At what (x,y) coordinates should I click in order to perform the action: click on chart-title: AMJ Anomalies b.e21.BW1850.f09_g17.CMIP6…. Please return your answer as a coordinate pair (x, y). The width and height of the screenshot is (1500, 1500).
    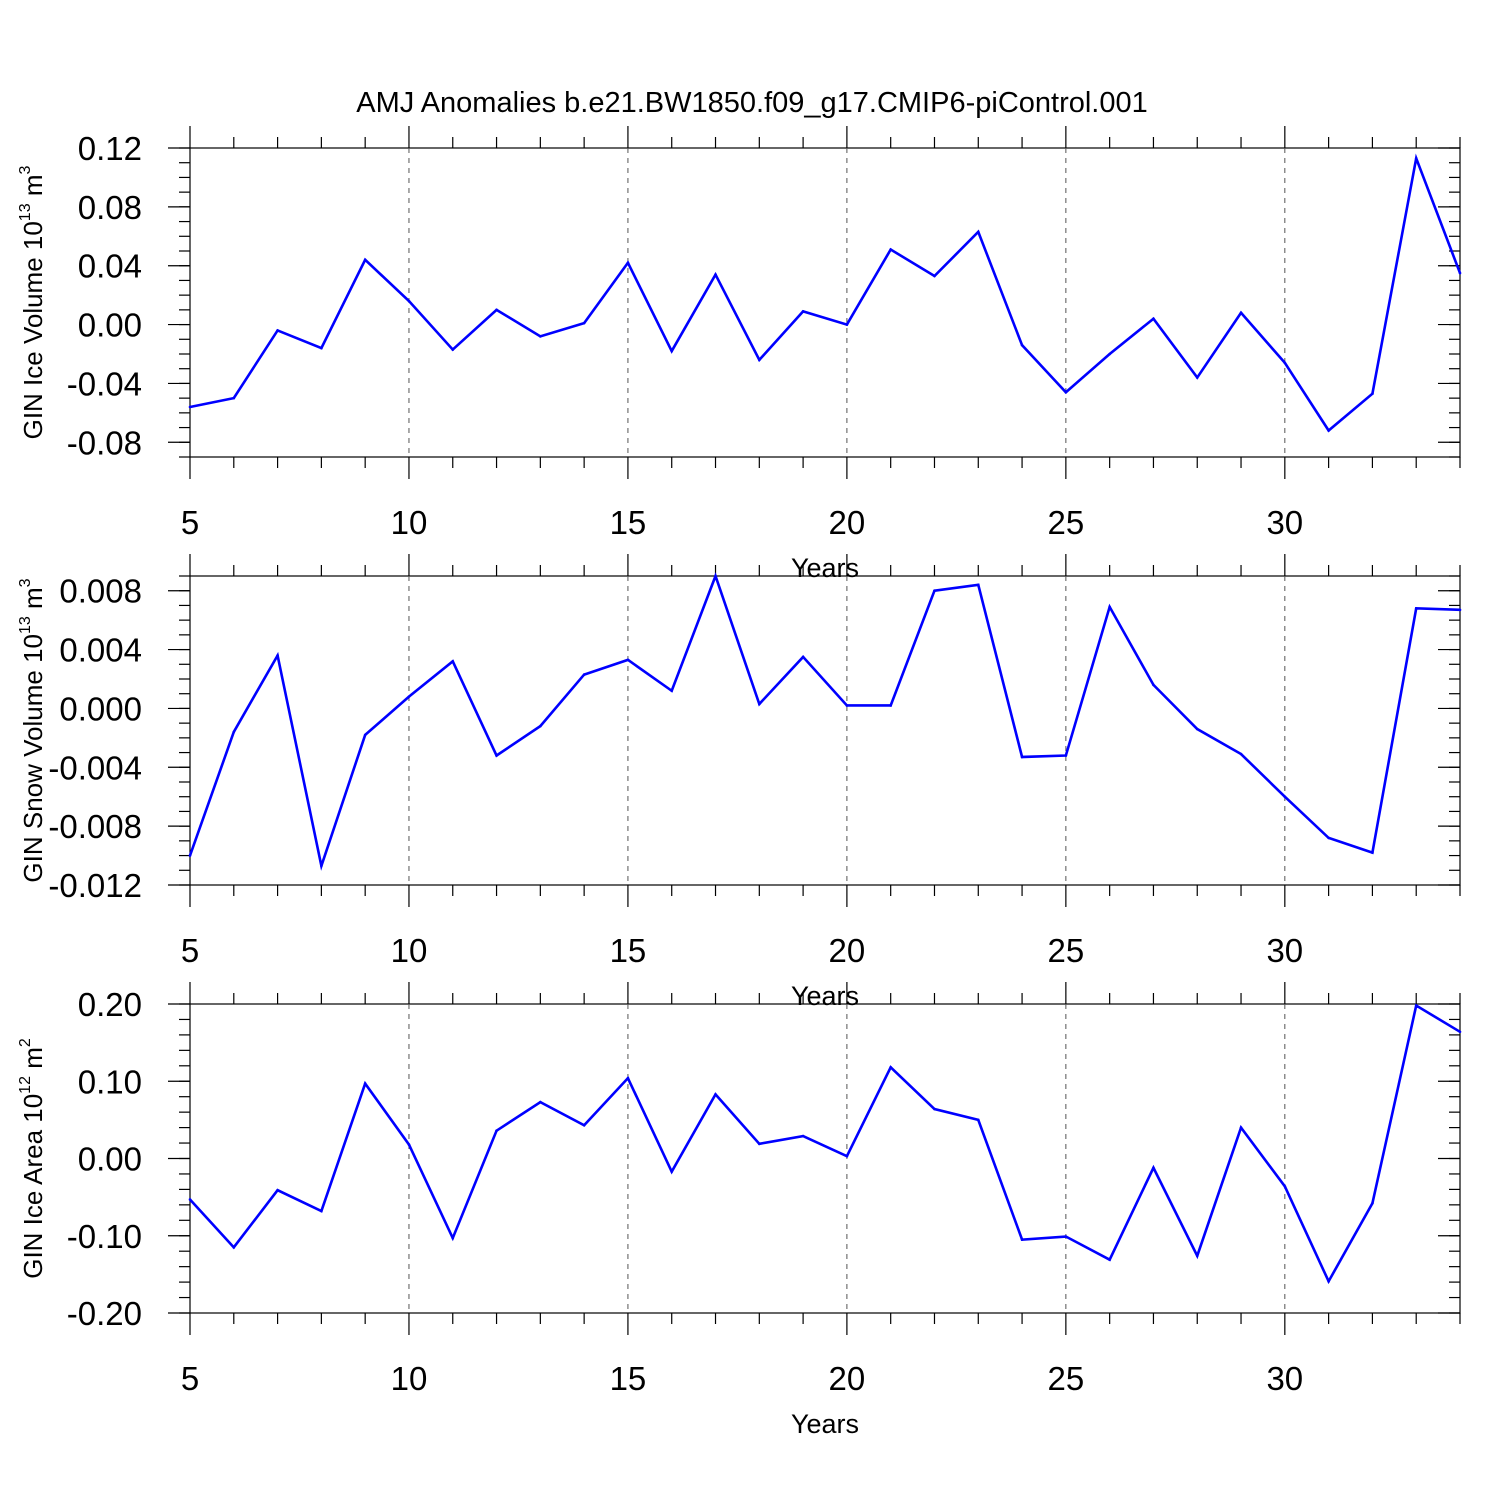
    Looking at the image, I should click on (752, 103).